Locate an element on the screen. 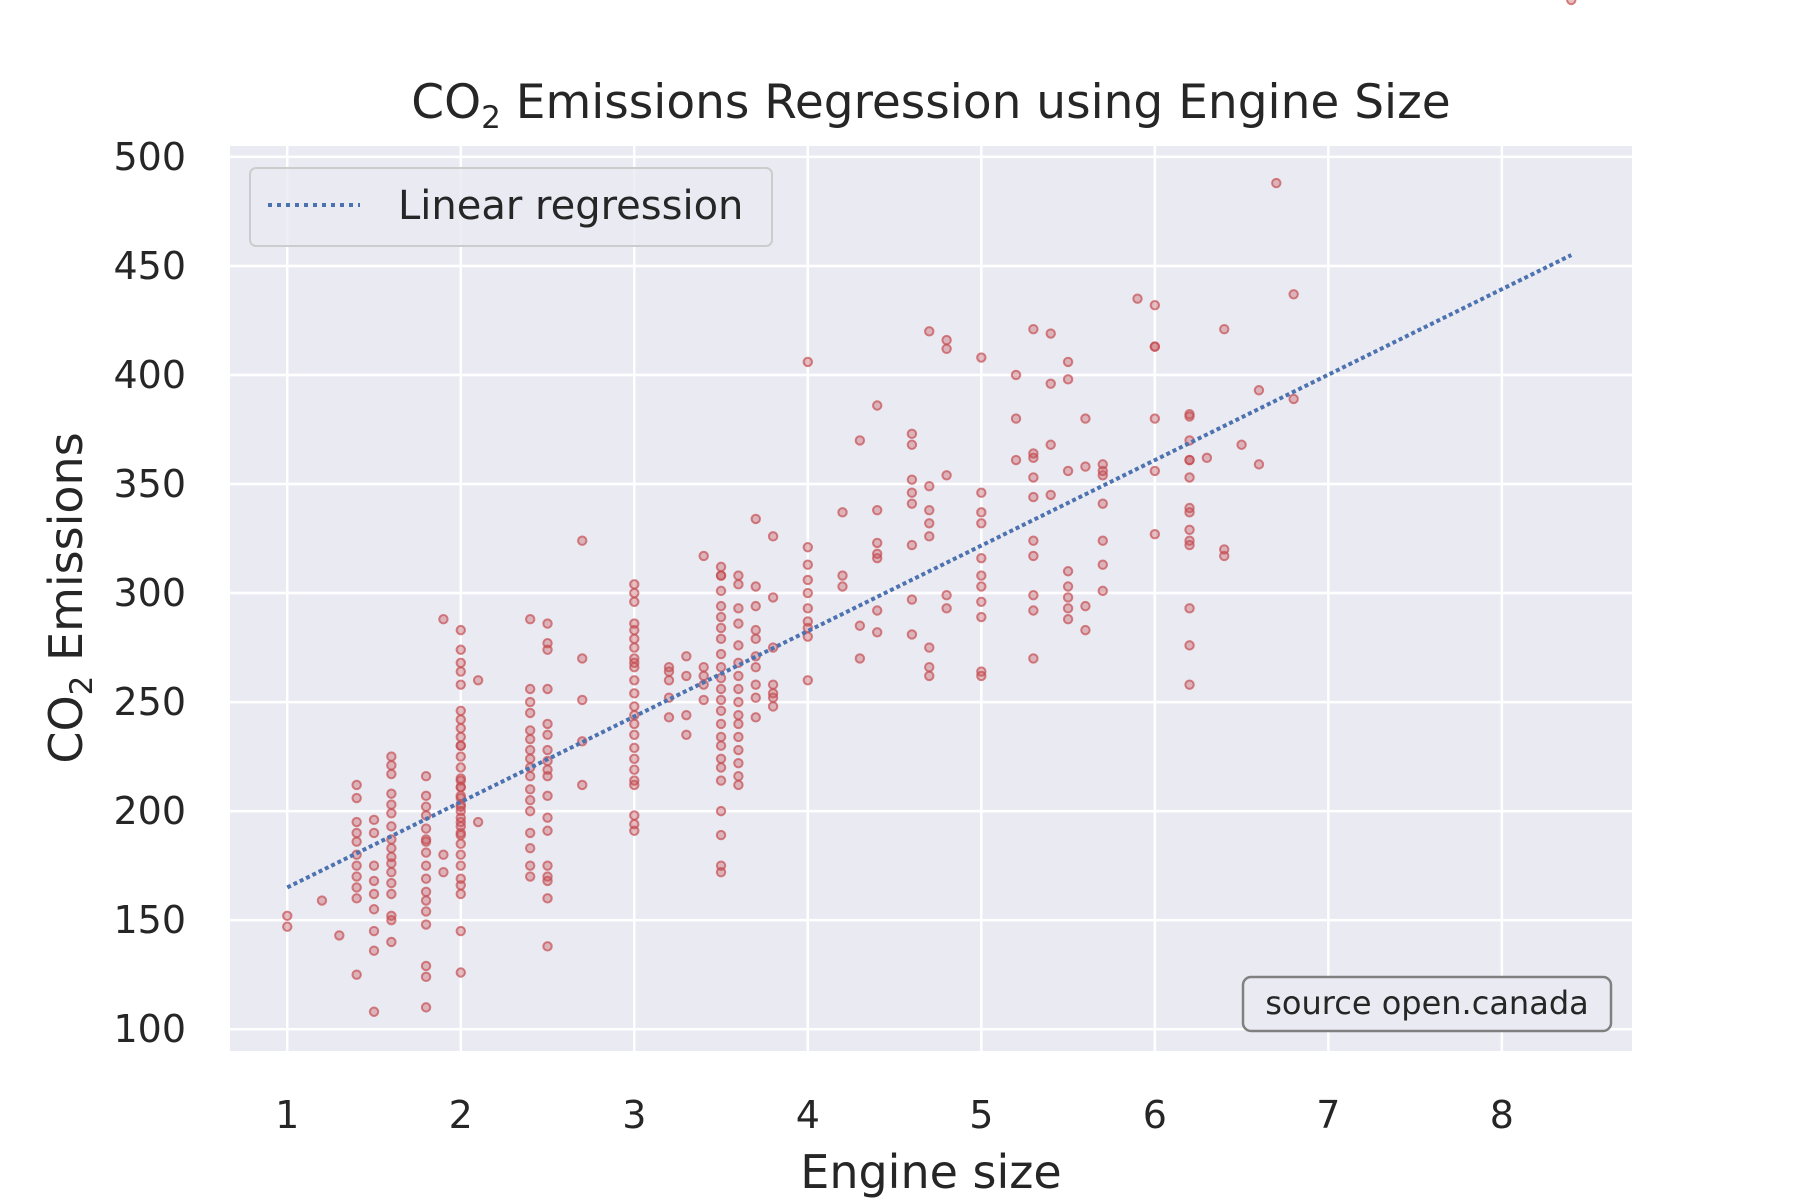 The height and width of the screenshot is (1200, 1800). legend-label: Linear regression is located at coordinates (570, 206).